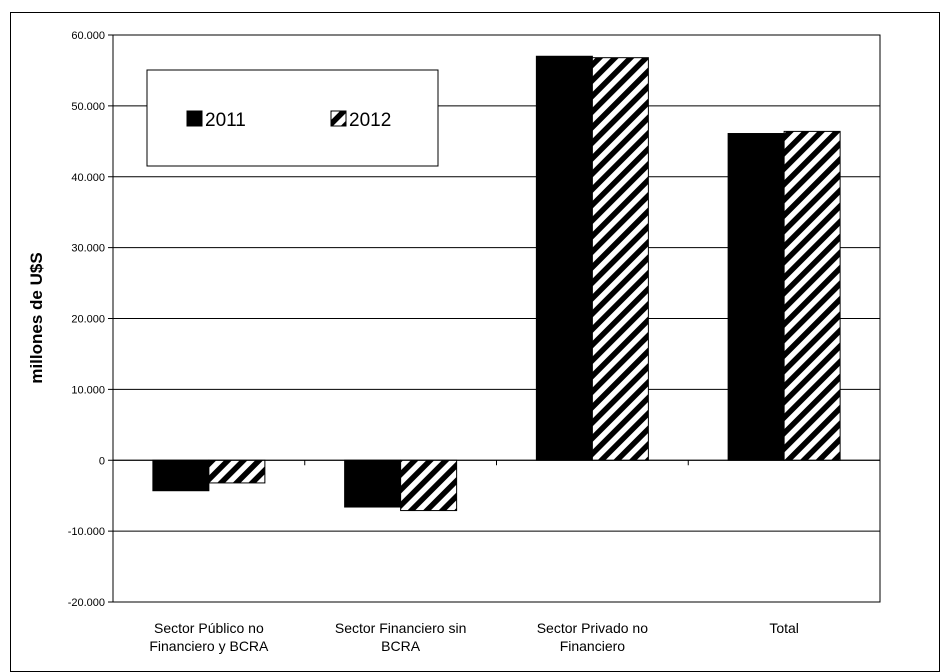  What do you see at coordinates (784, 628) in the screenshot?
I see `x-category-label: Total` at bounding box center [784, 628].